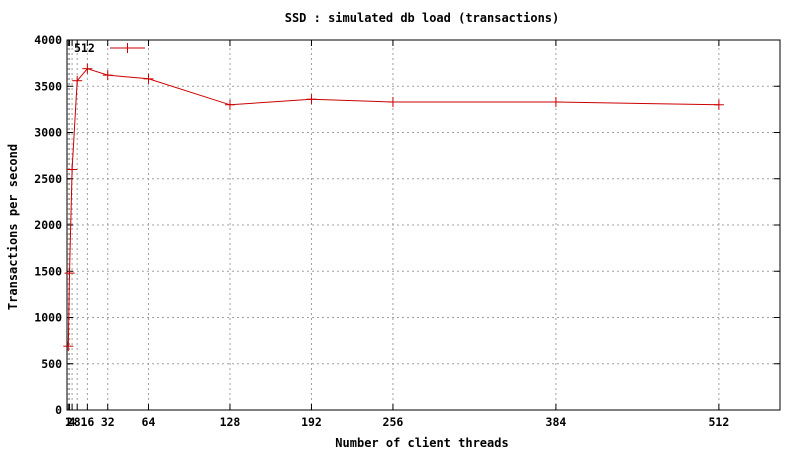 This screenshot has height=450, width=800. I want to click on x-tick-label: 2, so click(69, 422).